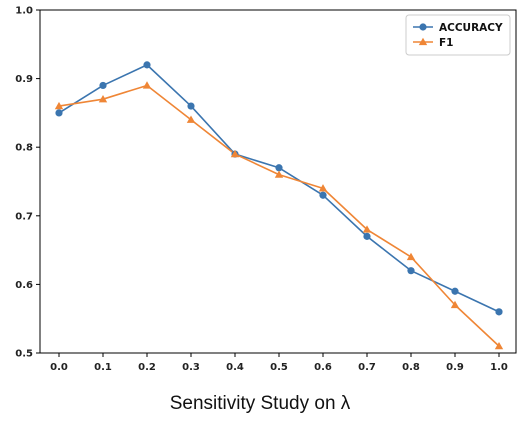 The height and width of the screenshot is (421, 529). I want to click on x-tick-label: 0.5, so click(279, 367).